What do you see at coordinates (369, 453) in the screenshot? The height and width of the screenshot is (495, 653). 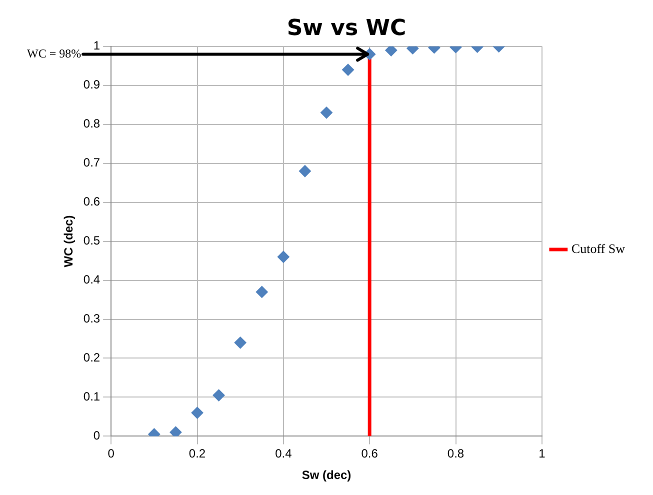 I see `x-tick-label: 0.6` at bounding box center [369, 453].